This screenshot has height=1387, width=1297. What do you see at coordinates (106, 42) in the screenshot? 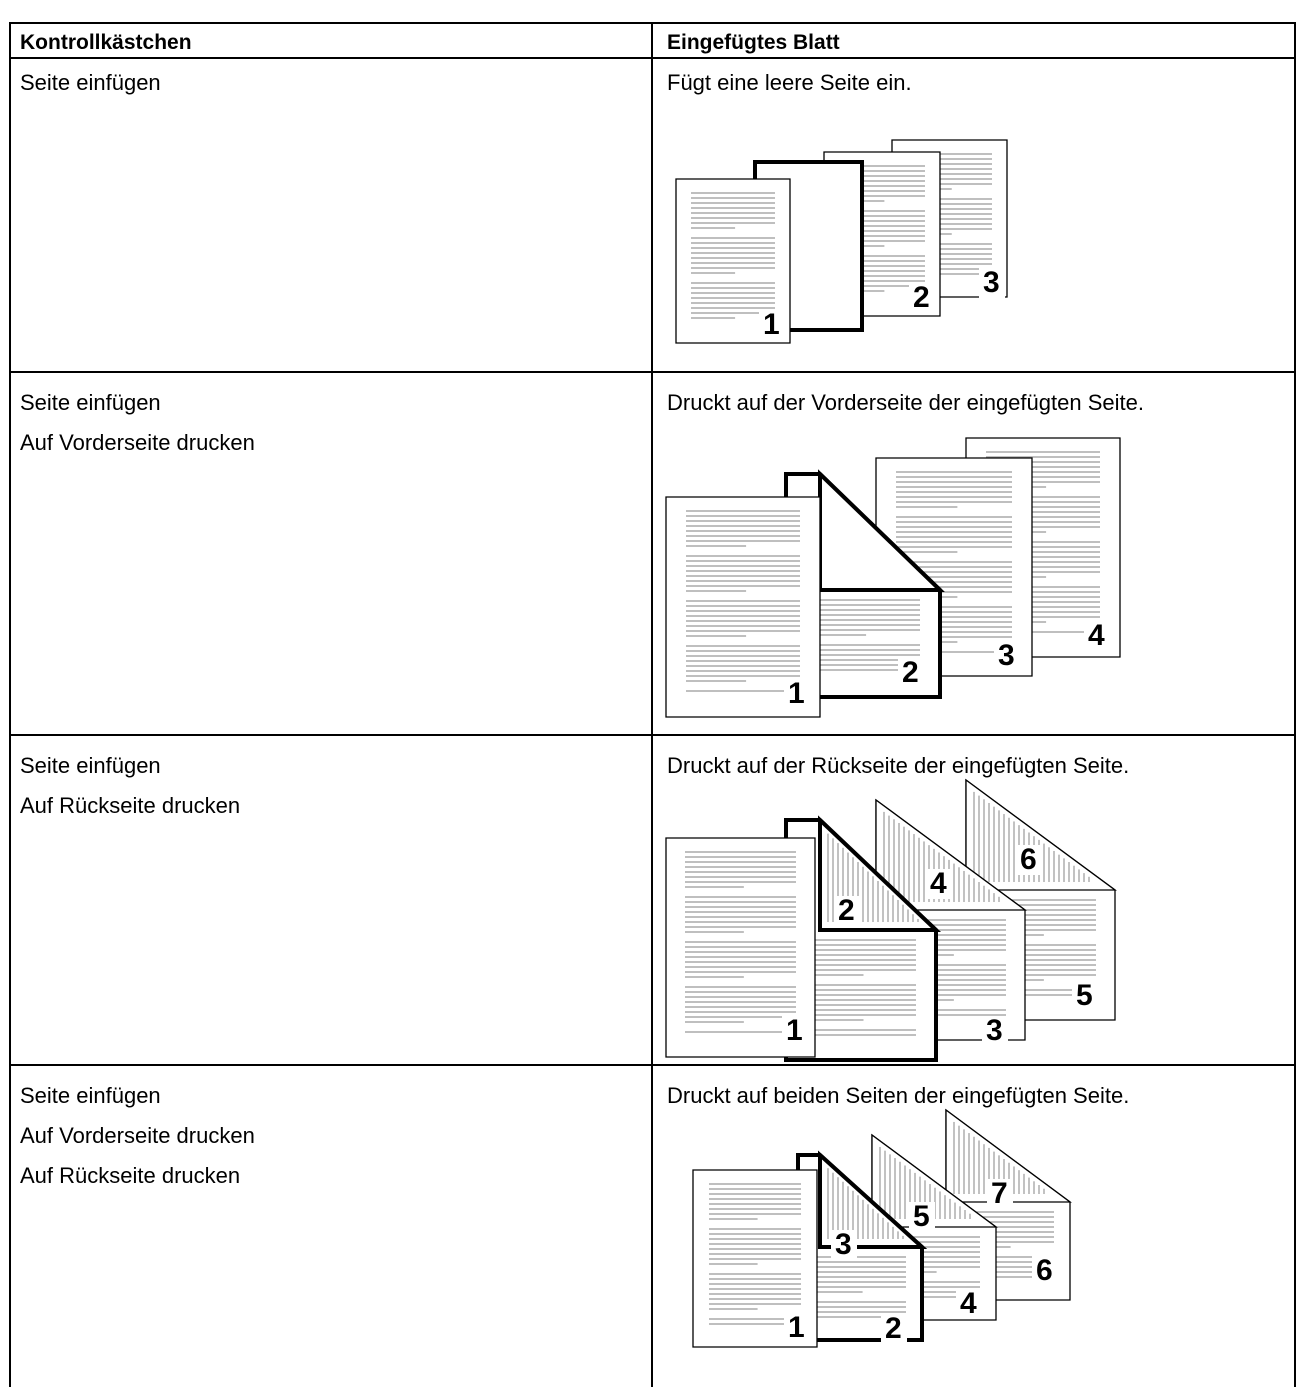
I see `column-header: Kontrollkästchen` at bounding box center [106, 42].